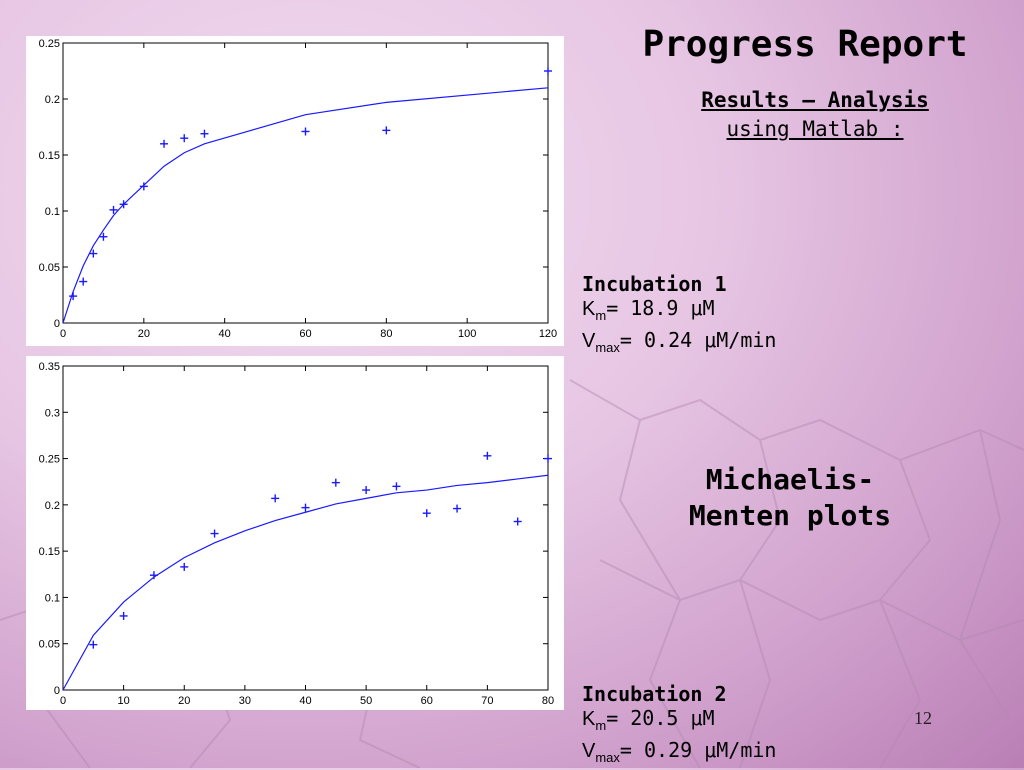 Image resolution: width=1024 pixels, height=770 pixels. I want to click on michaelis-menten-caption: Michaelis- Menten plots, so click(790, 498).